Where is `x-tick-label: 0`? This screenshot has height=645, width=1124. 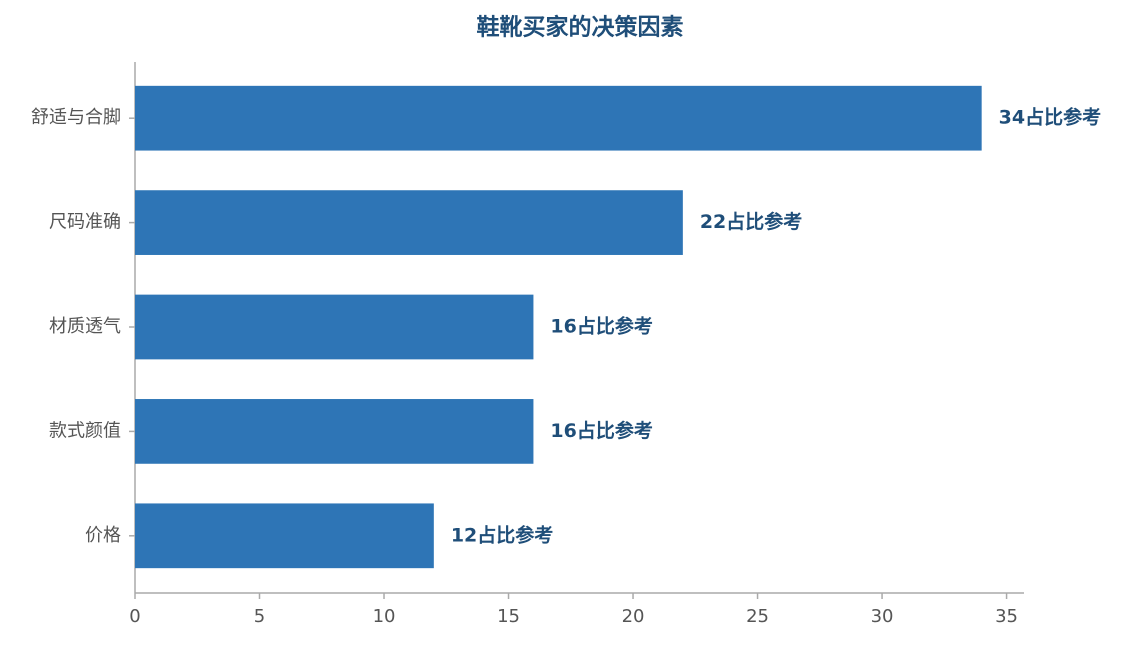 x-tick-label: 0 is located at coordinates (134, 616).